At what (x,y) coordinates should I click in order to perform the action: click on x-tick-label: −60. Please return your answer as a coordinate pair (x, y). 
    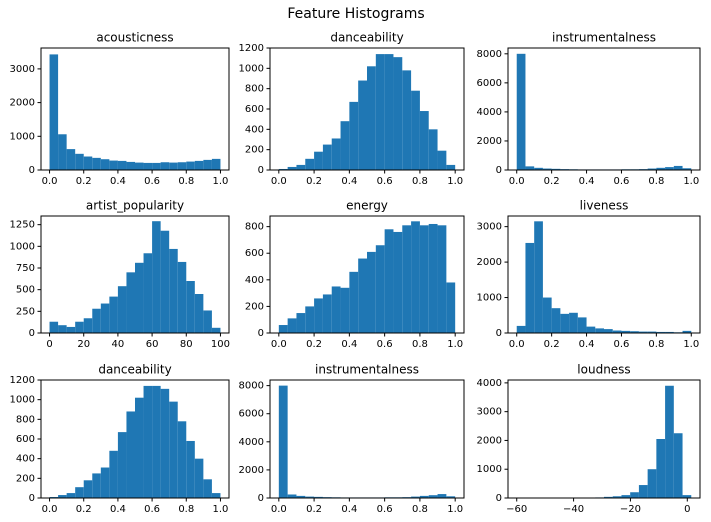
    Looking at the image, I should click on (516, 509).